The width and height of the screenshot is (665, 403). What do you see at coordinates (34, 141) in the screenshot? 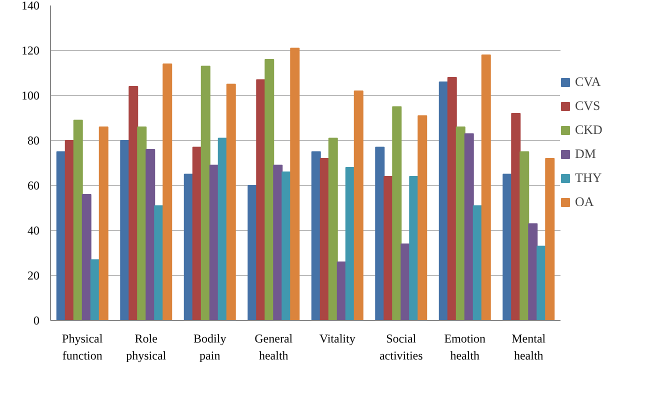
I see `y-tick-label: 80` at bounding box center [34, 141].